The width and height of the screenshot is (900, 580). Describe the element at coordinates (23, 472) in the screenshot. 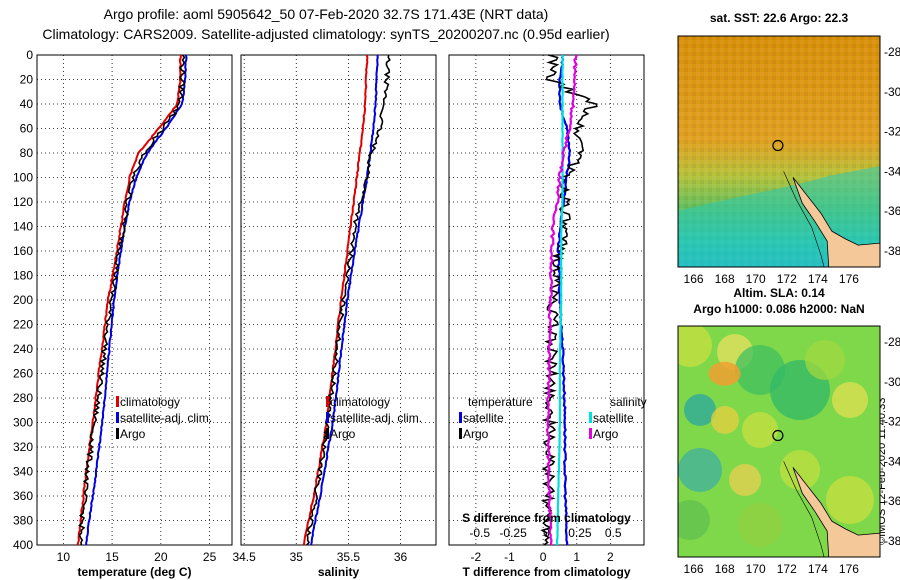

I see `y-tick-label: 340` at that location.